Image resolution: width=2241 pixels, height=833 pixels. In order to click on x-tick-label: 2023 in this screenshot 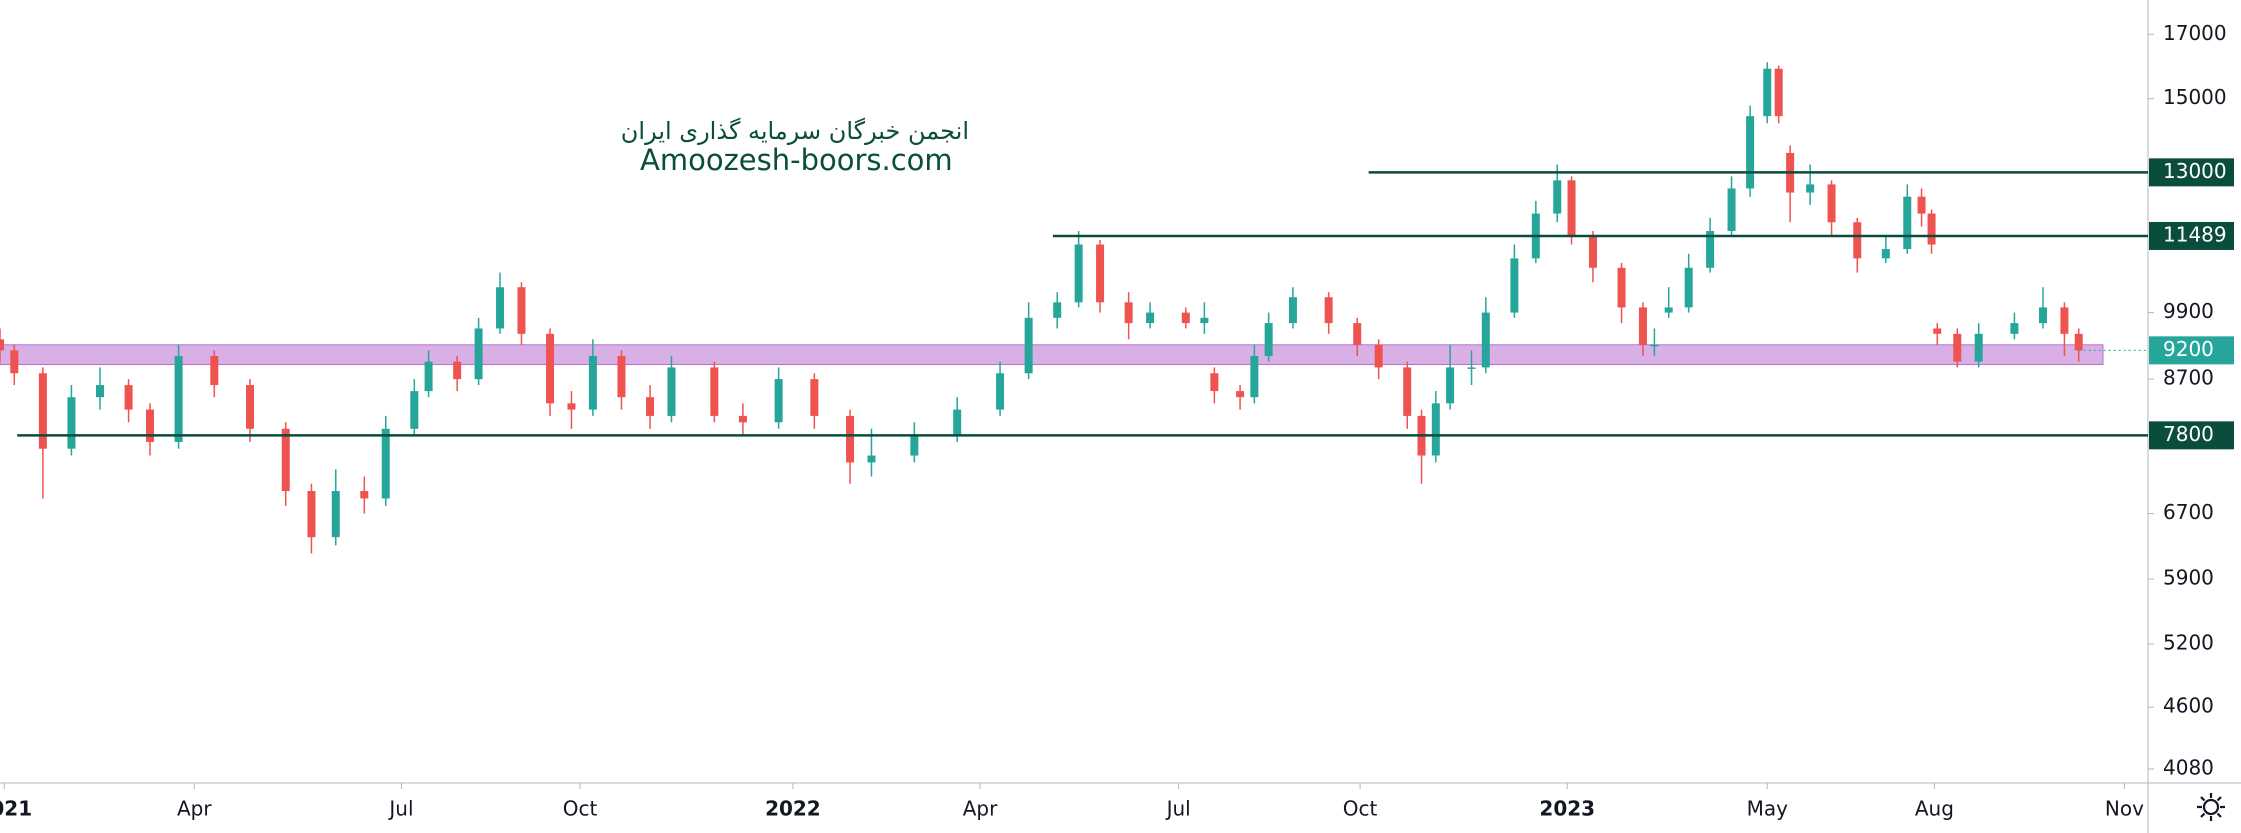, I will do `click(1567, 809)`.